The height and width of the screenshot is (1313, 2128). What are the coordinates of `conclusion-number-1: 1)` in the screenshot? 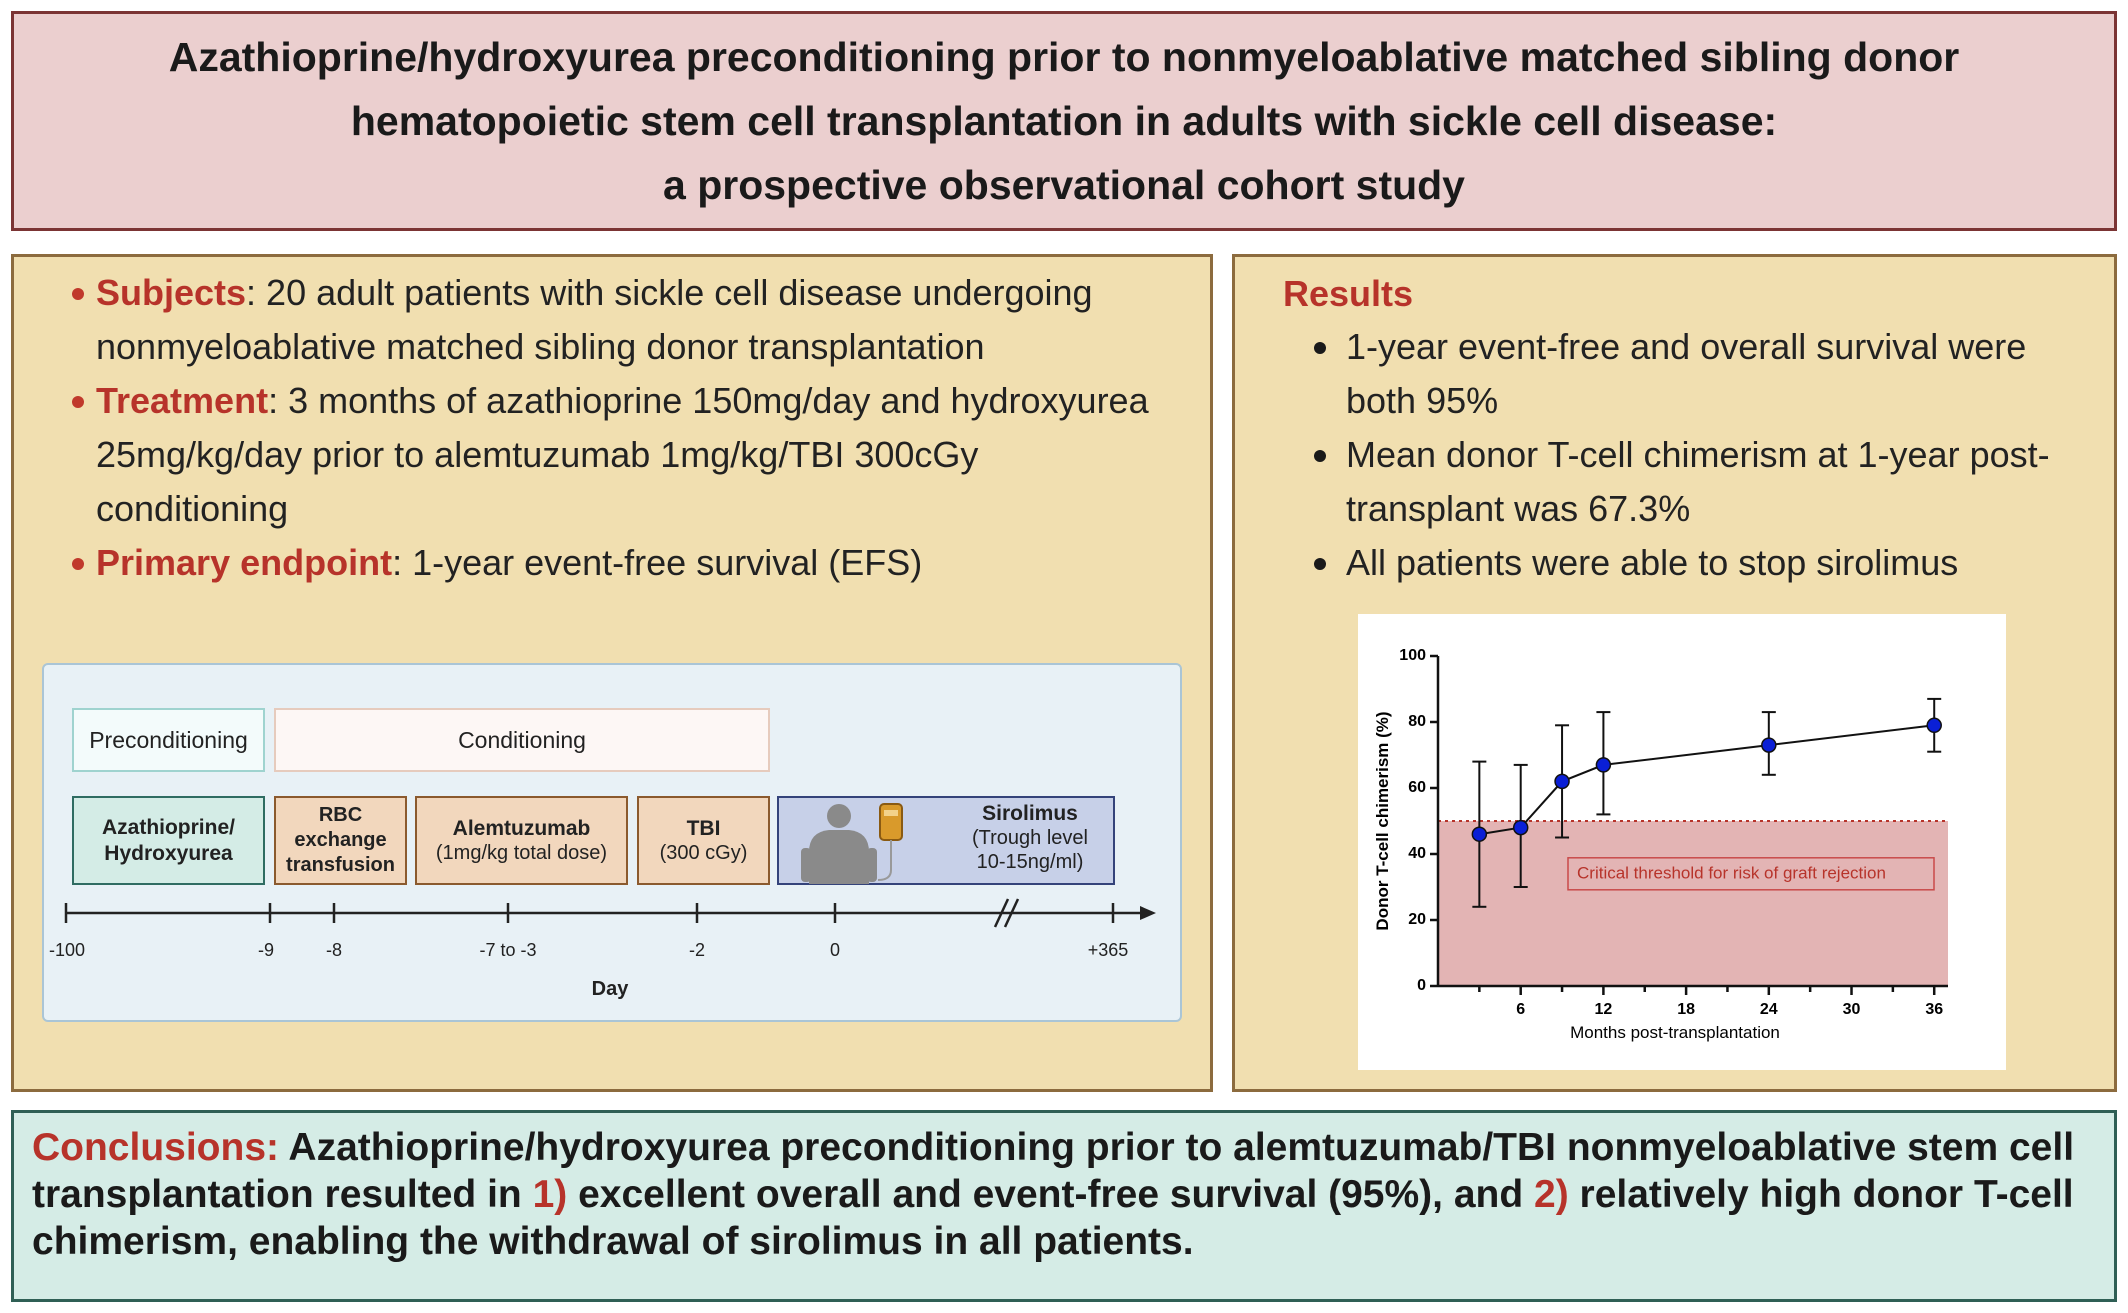 It's located at (550, 1194).